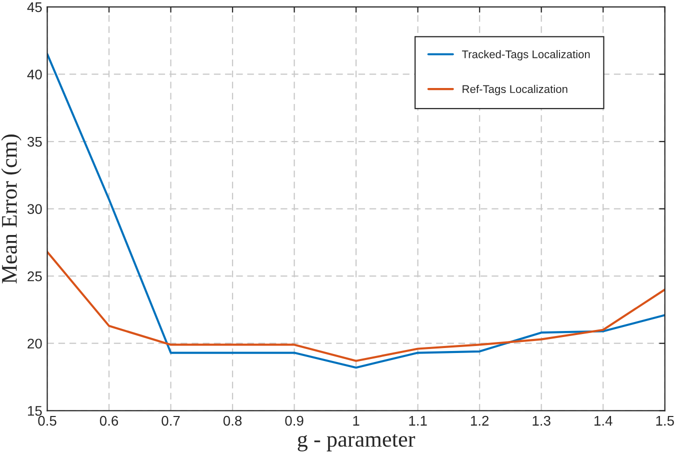 This screenshot has width=675, height=464. Describe the element at coordinates (34, 75) in the screenshot. I see `y-tick-label: 40` at that location.